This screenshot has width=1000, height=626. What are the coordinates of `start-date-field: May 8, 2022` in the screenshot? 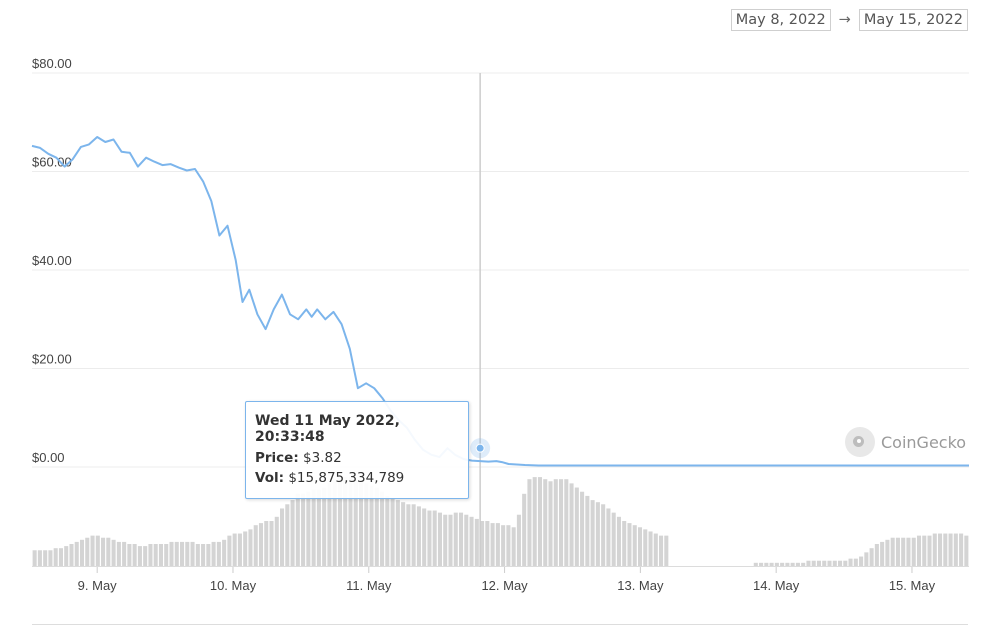 It's located at (780, 20).